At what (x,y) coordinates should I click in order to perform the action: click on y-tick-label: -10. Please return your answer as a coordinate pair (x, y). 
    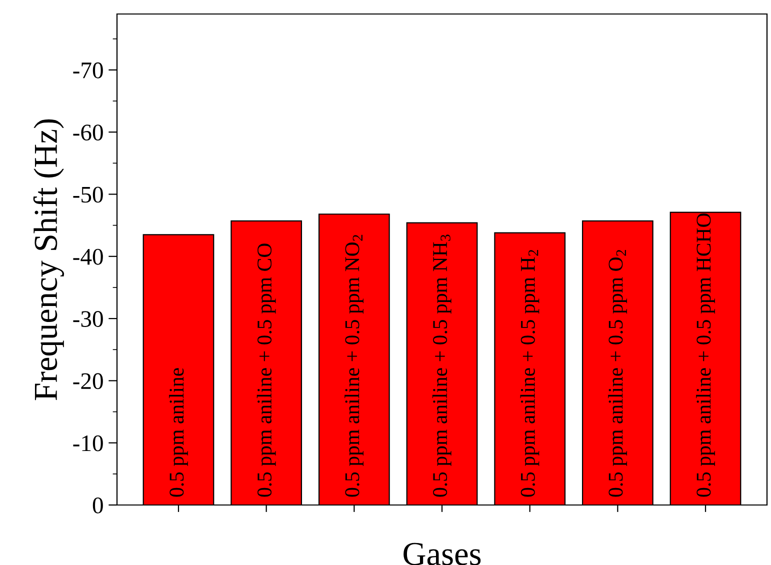
    Looking at the image, I should click on (88, 443).